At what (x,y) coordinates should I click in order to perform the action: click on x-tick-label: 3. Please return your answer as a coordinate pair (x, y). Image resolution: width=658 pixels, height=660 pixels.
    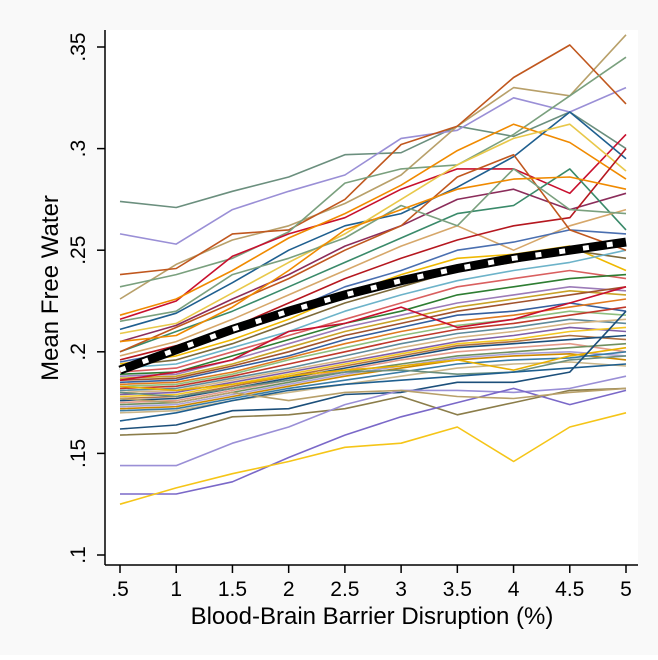
    Looking at the image, I should click on (401, 589).